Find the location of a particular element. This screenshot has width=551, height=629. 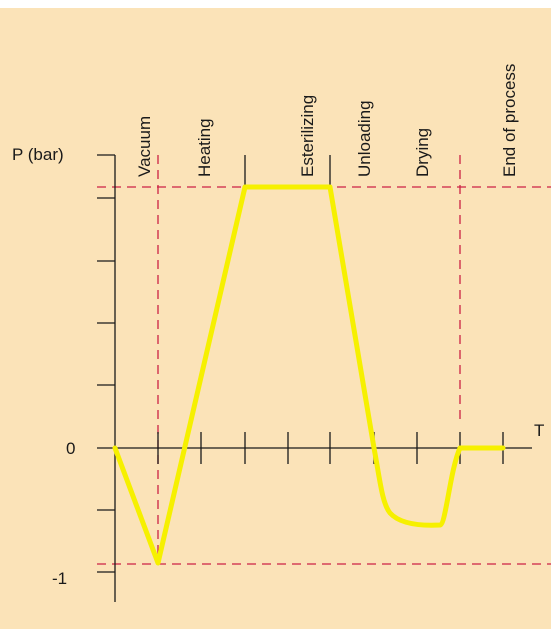

phase-dividers is located at coordinates (287, 170).